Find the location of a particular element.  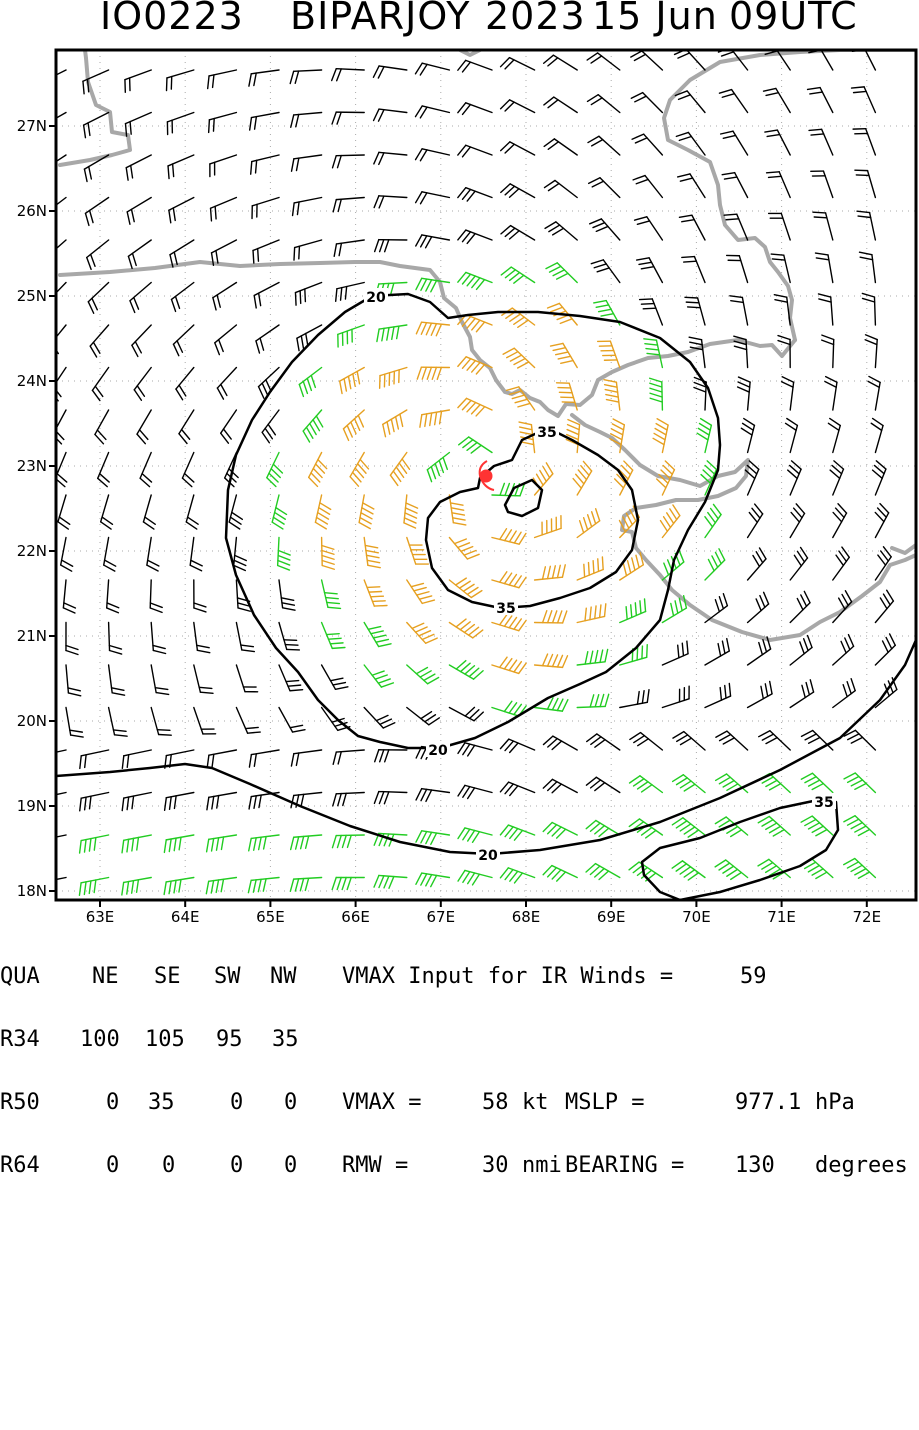

r34-sw: 95 is located at coordinates (229, 1039).